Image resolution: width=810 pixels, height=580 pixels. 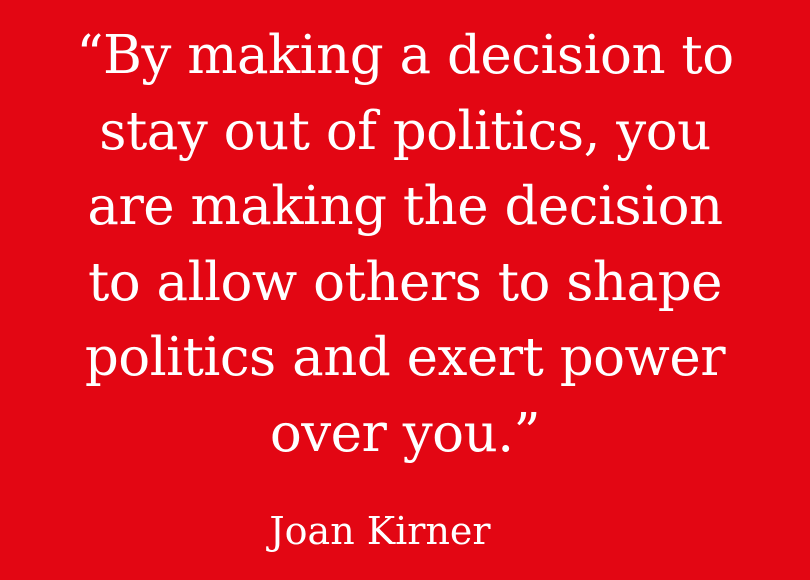 What do you see at coordinates (380, 531) in the screenshot?
I see `quote-author: Joan Kirner` at bounding box center [380, 531].